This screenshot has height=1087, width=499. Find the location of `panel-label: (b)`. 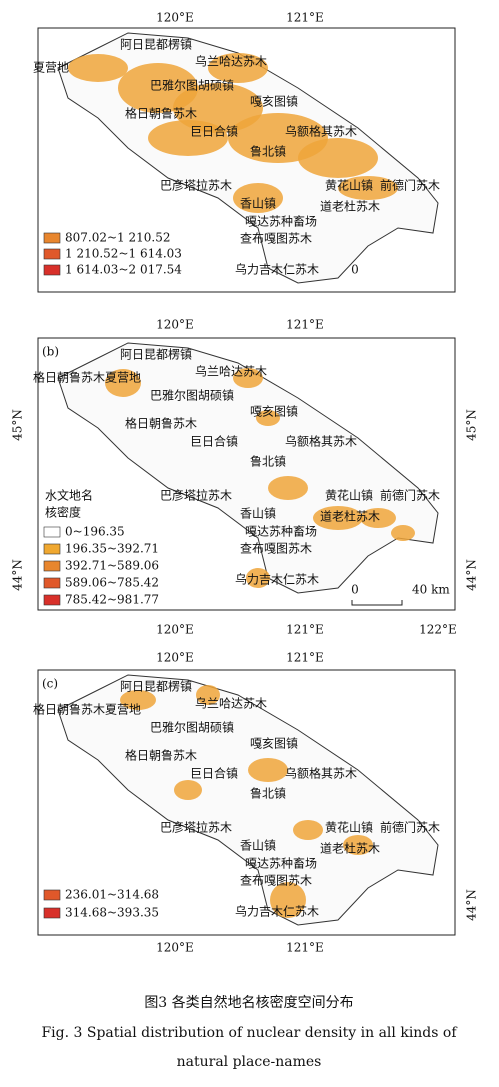

panel-label: (b) is located at coordinates (50, 352).